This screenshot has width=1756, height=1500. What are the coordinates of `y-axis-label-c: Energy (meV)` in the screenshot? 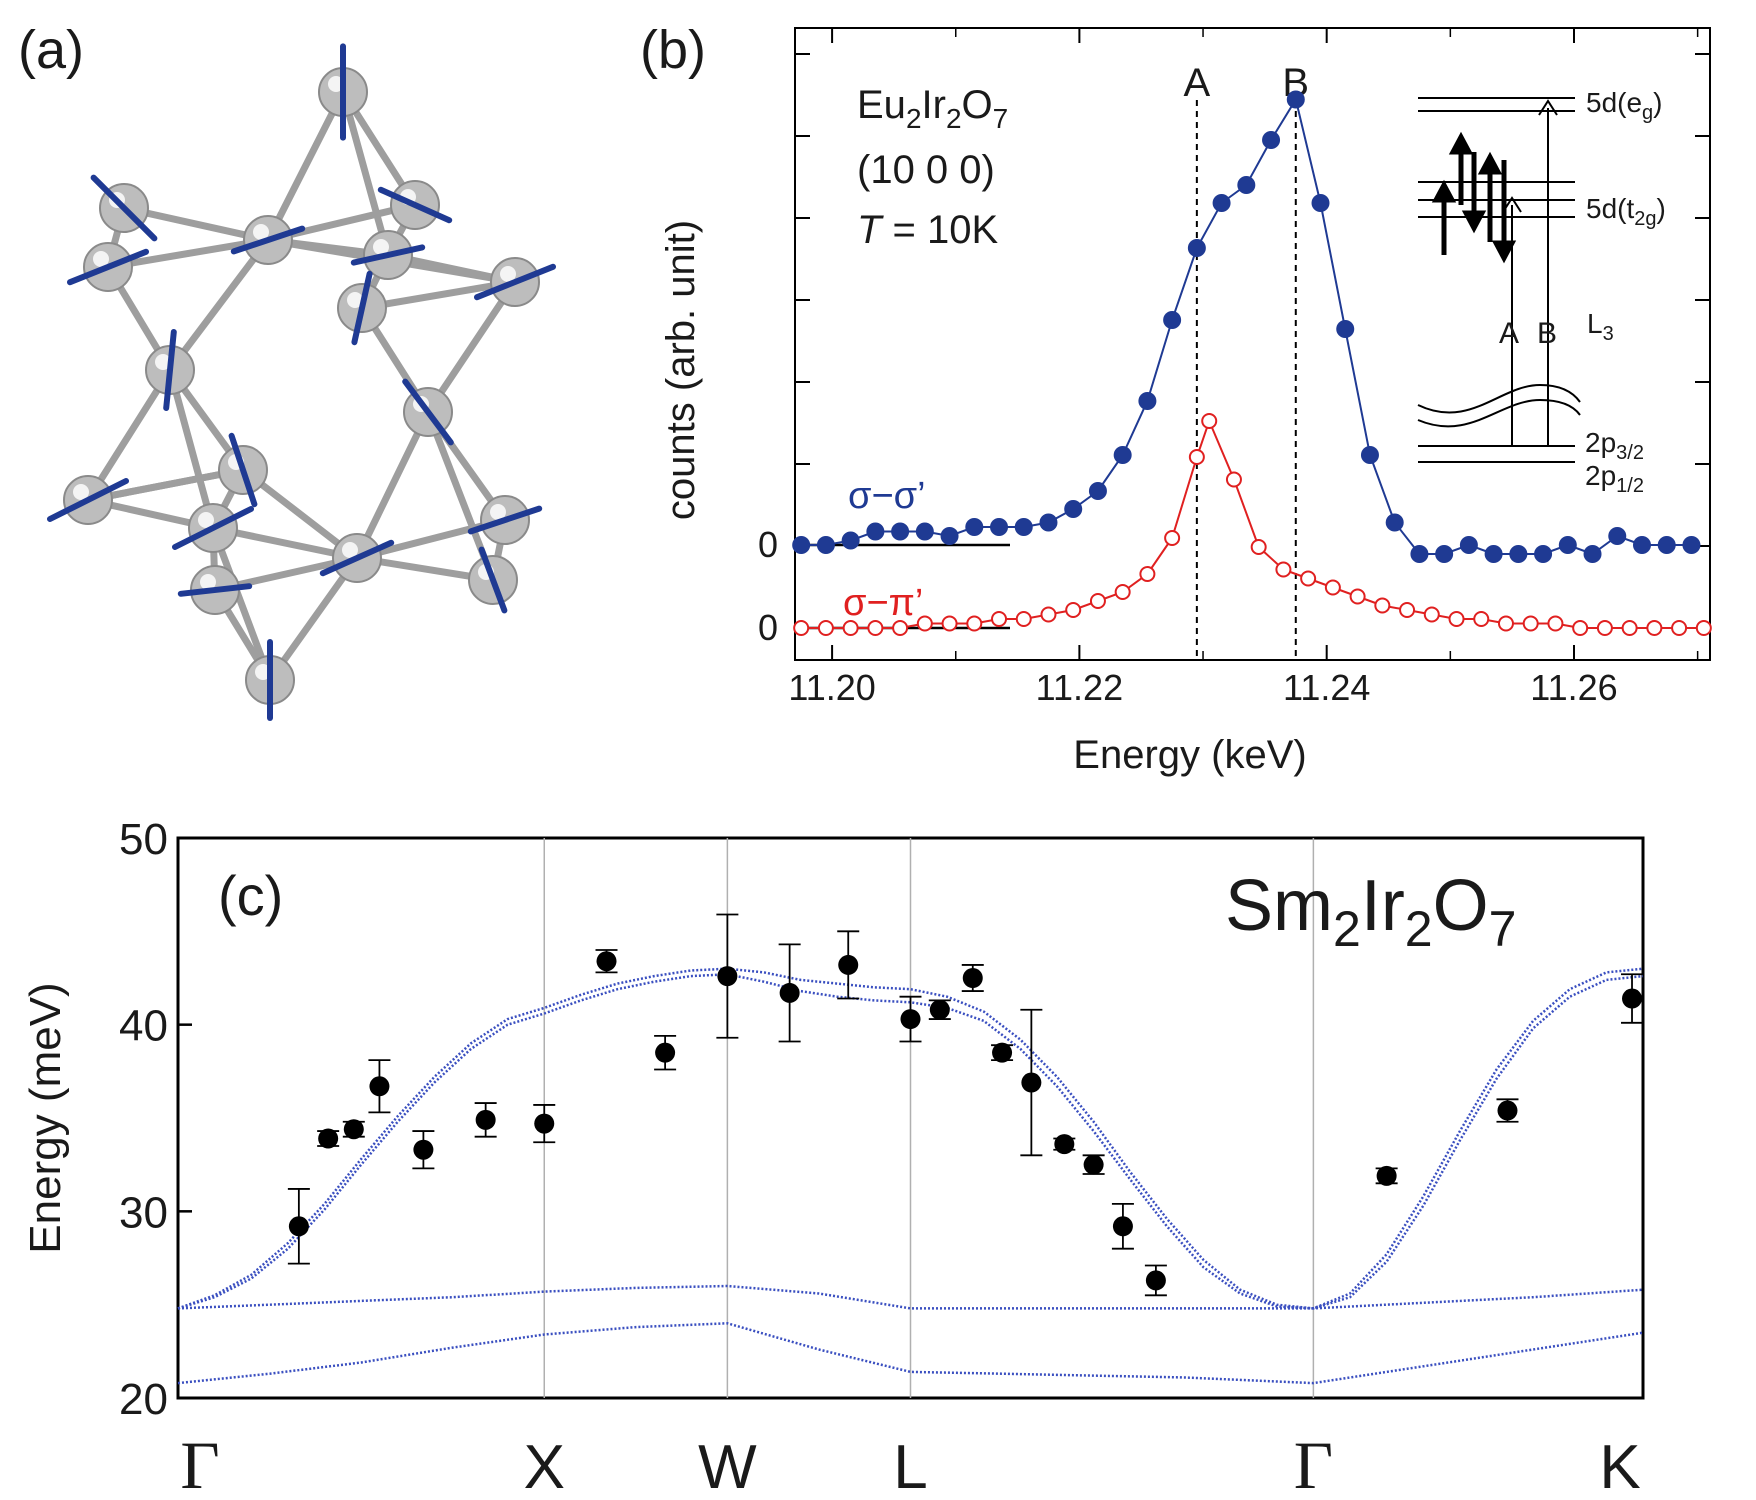 It's located at (45, 1117).